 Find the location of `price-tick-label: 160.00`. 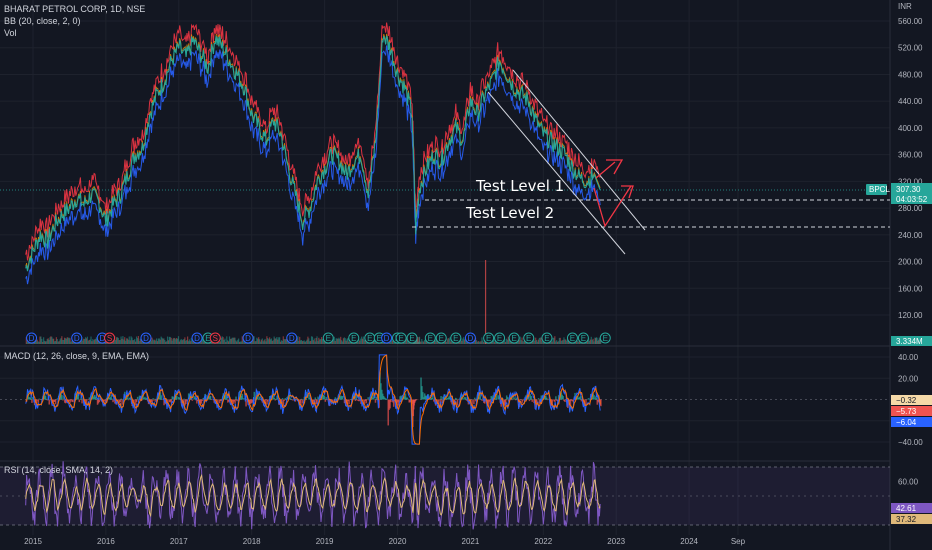

price-tick-label: 160.00 is located at coordinates (910, 288).